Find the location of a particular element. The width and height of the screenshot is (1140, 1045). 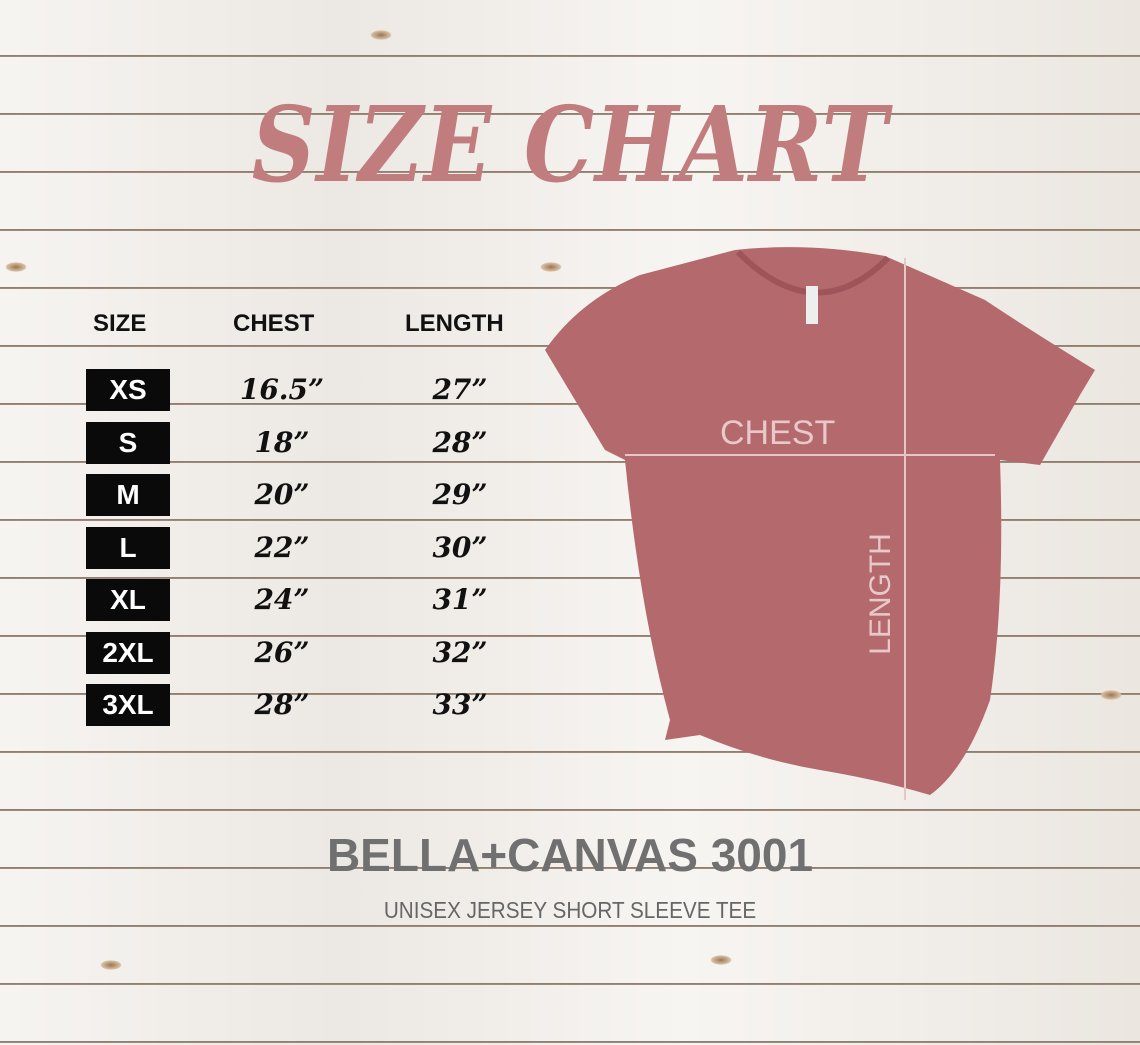

size-badge: S is located at coordinates (128, 442).